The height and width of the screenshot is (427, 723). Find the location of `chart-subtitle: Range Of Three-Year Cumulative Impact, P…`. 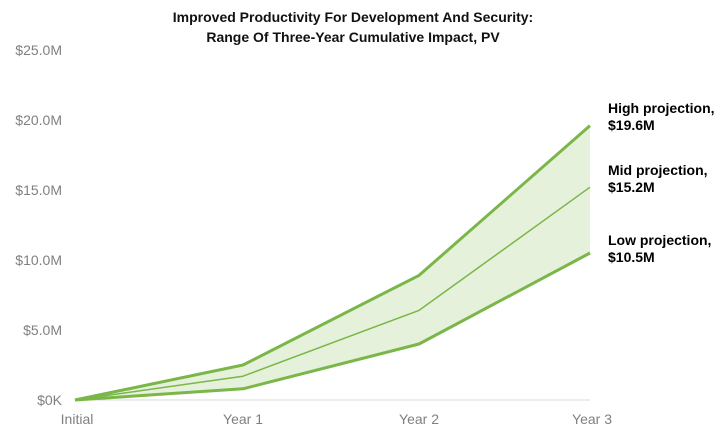

chart-subtitle: Range Of Three-Year Cumulative Impact, P… is located at coordinates (353, 37).